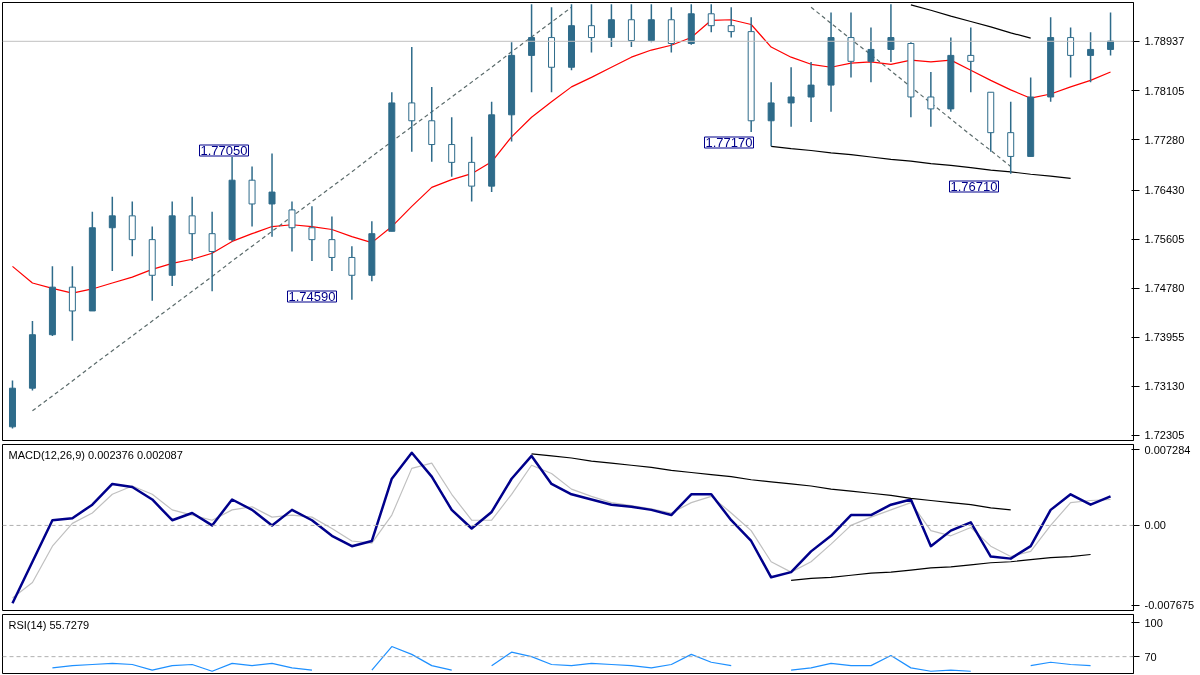  I want to click on chart-title: MACD(12,26,9) 0.002376 0.002087, so click(95, 454).